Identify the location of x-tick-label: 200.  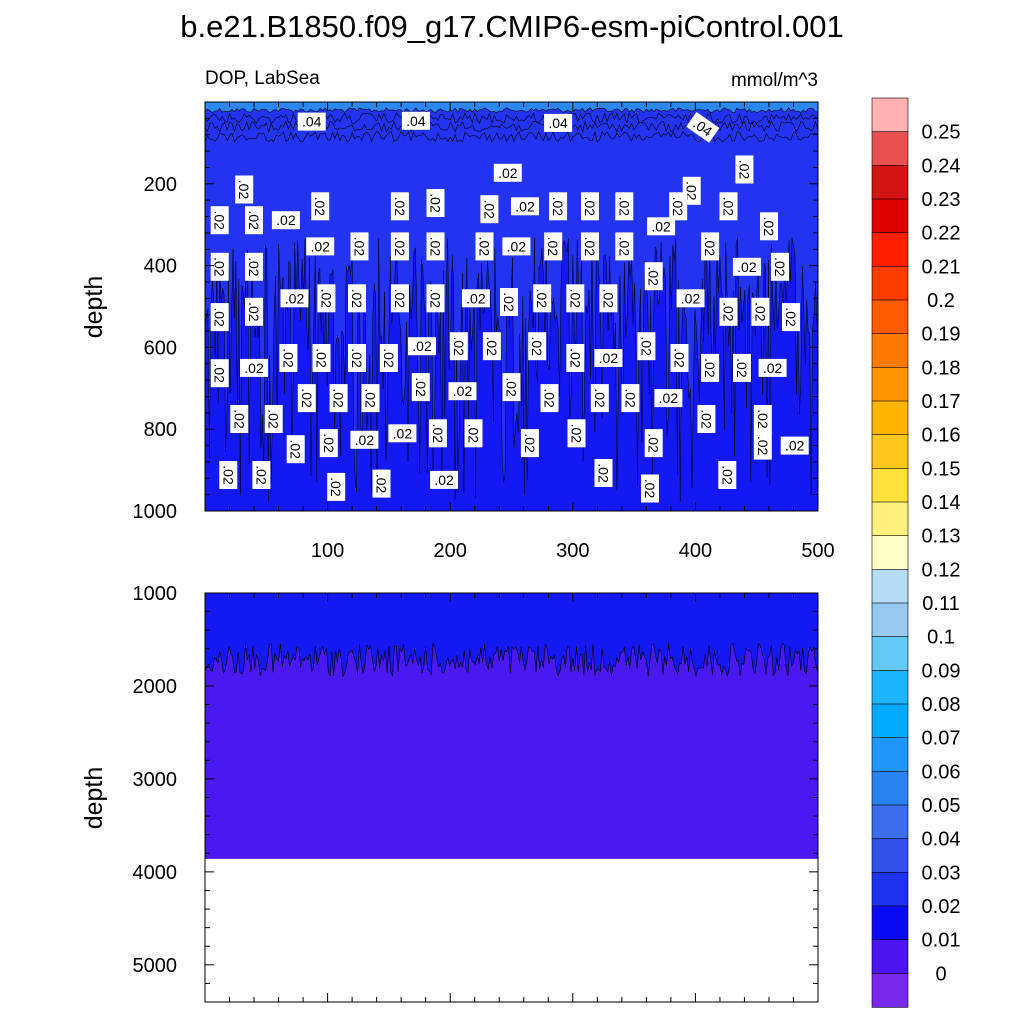
(450, 551).